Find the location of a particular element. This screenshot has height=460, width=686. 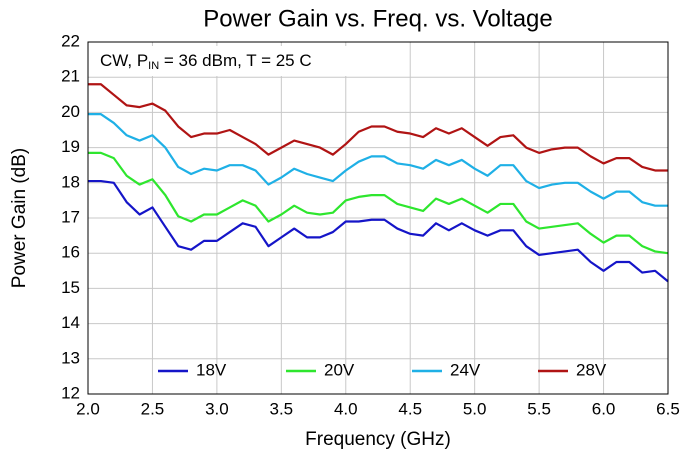

y-tick-label: 14 is located at coordinates (70, 322).